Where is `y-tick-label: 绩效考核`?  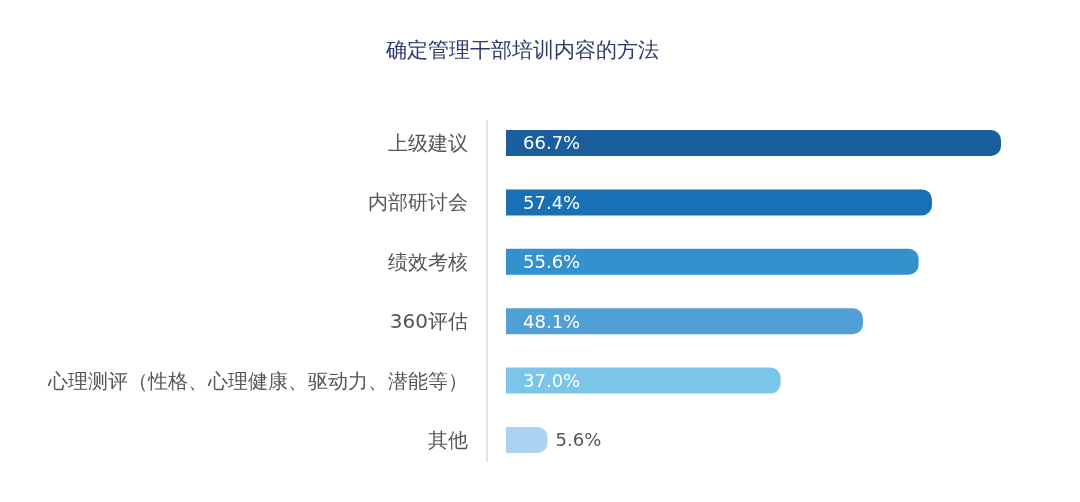 y-tick-label: 绩效考核 is located at coordinates (428, 261).